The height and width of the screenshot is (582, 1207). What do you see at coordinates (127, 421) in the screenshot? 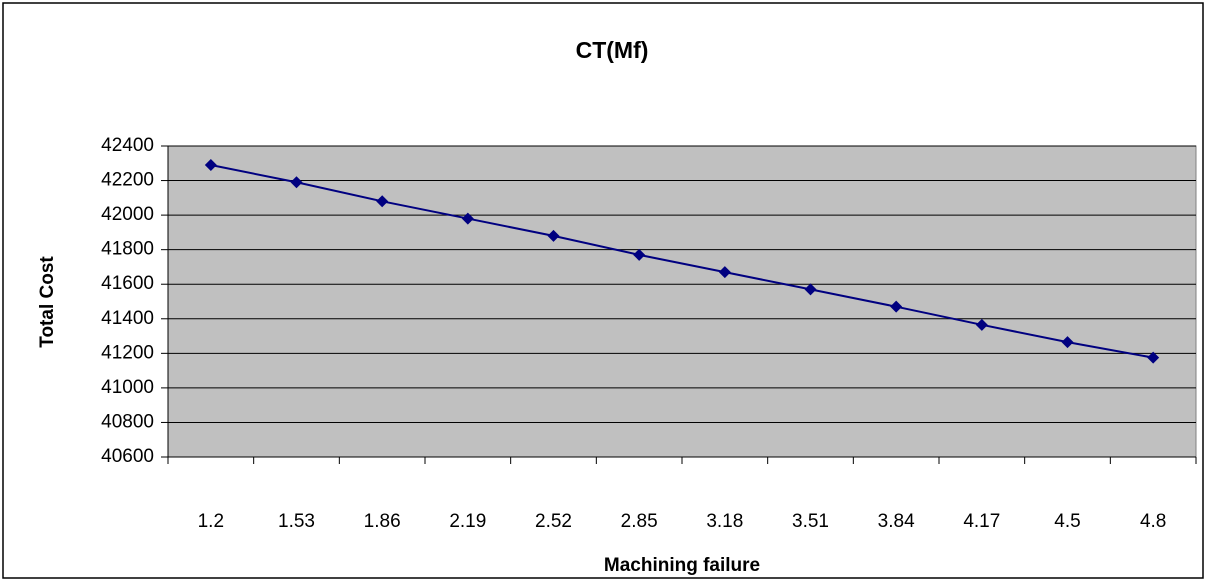
I see `y-tick-label: 40800` at bounding box center [127, 421].